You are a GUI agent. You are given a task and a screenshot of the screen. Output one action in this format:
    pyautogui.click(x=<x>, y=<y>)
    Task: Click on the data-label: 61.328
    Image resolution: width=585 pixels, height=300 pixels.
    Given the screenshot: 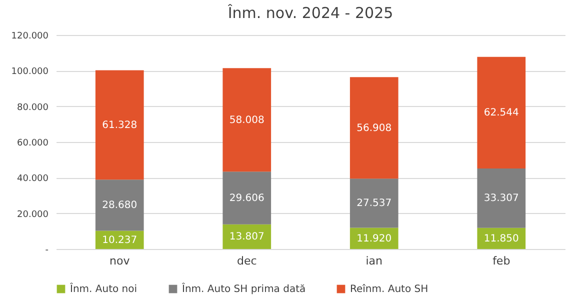 What is the action you would take?
    pyautogui.click(x=120, y=125)
    